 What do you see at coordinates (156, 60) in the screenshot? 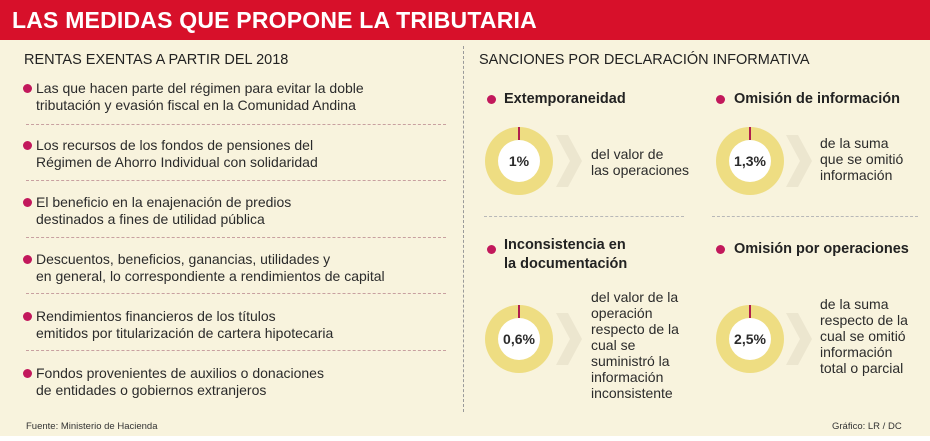
I see `left-section-title: RENTAS EXENTAS A PARTIR DEL 2018` at bounding box center [156, 60].